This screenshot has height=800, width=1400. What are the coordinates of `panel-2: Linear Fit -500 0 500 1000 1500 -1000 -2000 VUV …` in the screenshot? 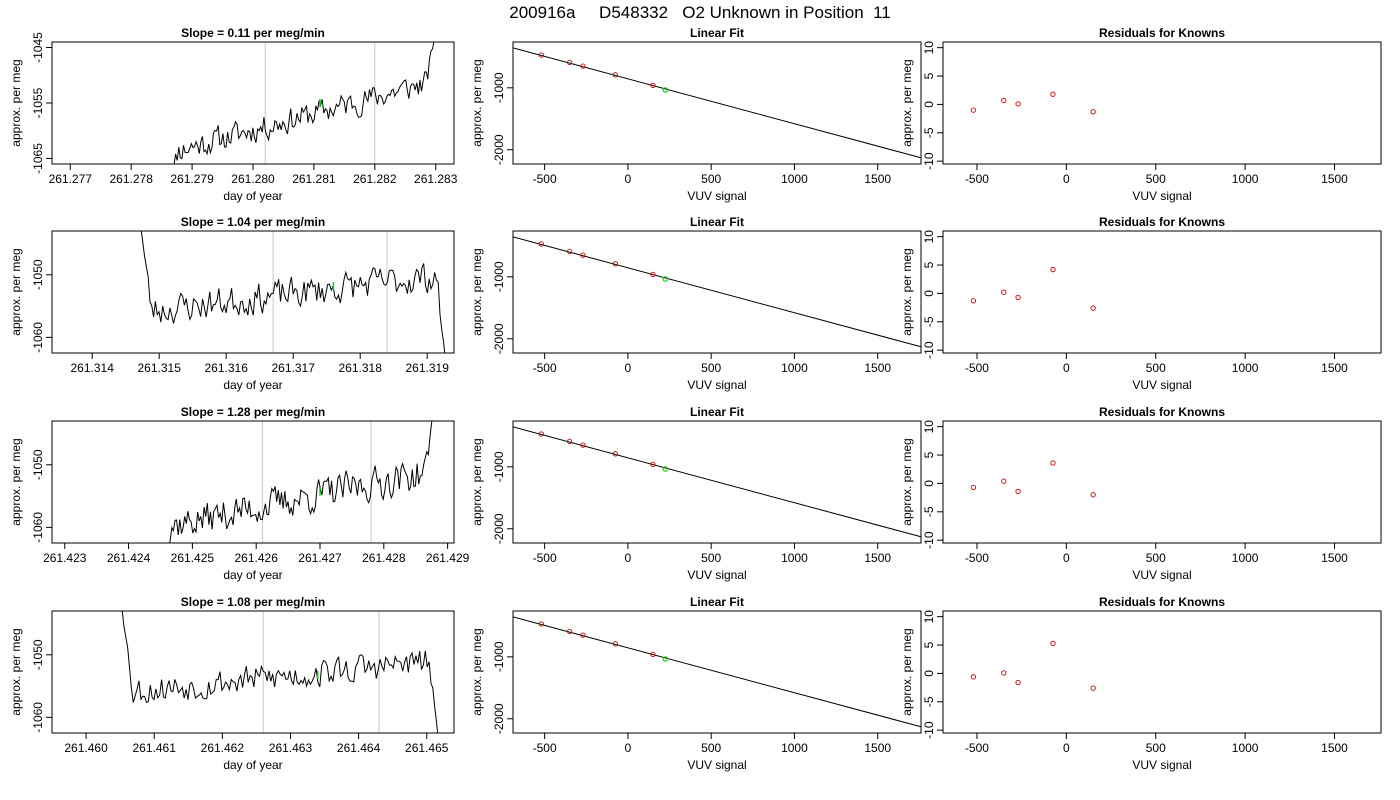 It's located at (696, 114).